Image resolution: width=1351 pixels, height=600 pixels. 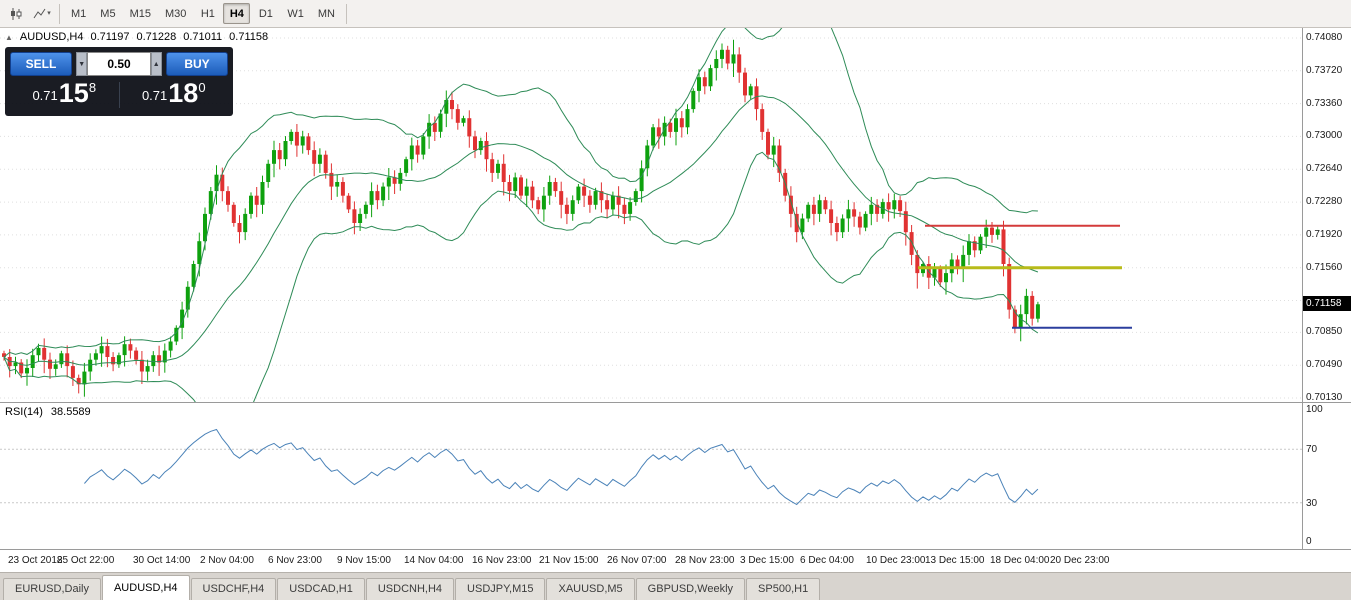 I want to click on chart-tab-usdjpy-m15: USDJPY,M15, so click(x=500, y=589).